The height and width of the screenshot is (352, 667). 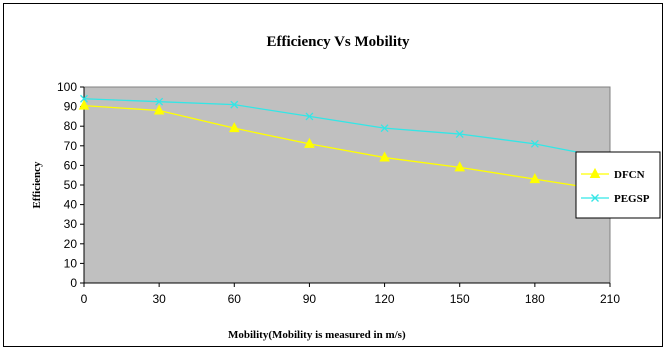 I want to click on x-tick-label: 60, so click(x=235, y=299).